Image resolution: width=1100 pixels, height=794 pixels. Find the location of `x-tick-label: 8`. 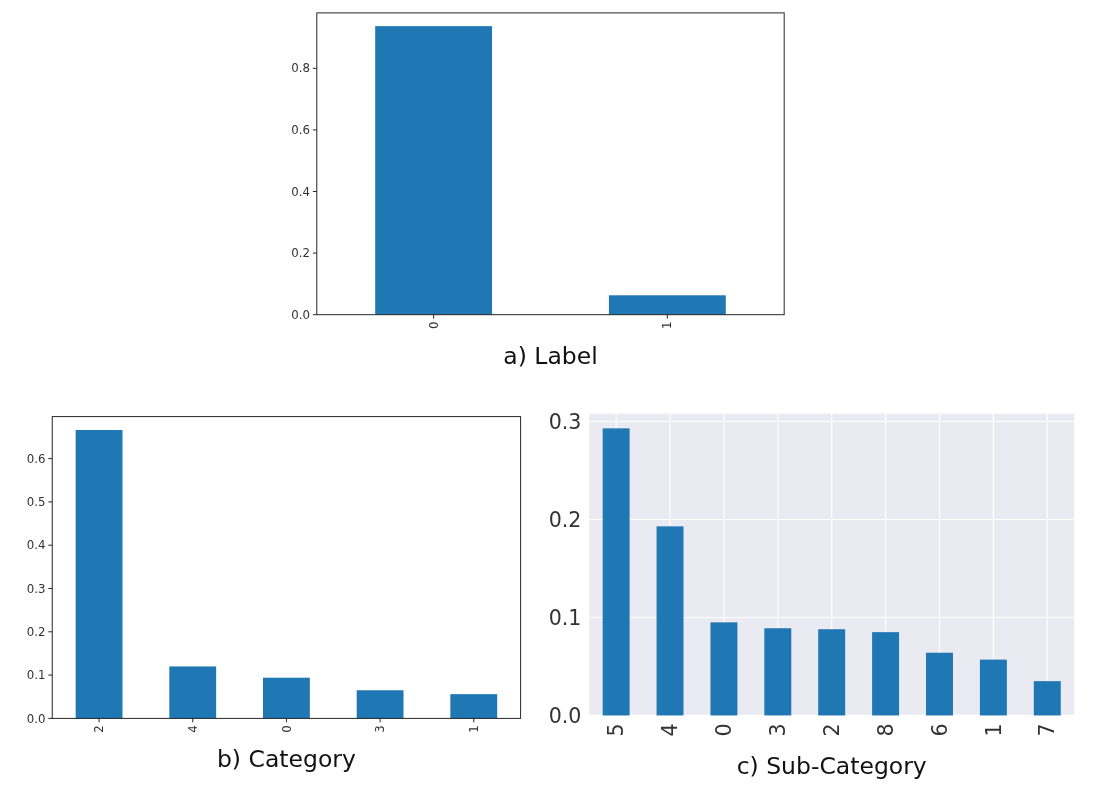

x-tick-label: 8 is located at coordinates (885, 730).